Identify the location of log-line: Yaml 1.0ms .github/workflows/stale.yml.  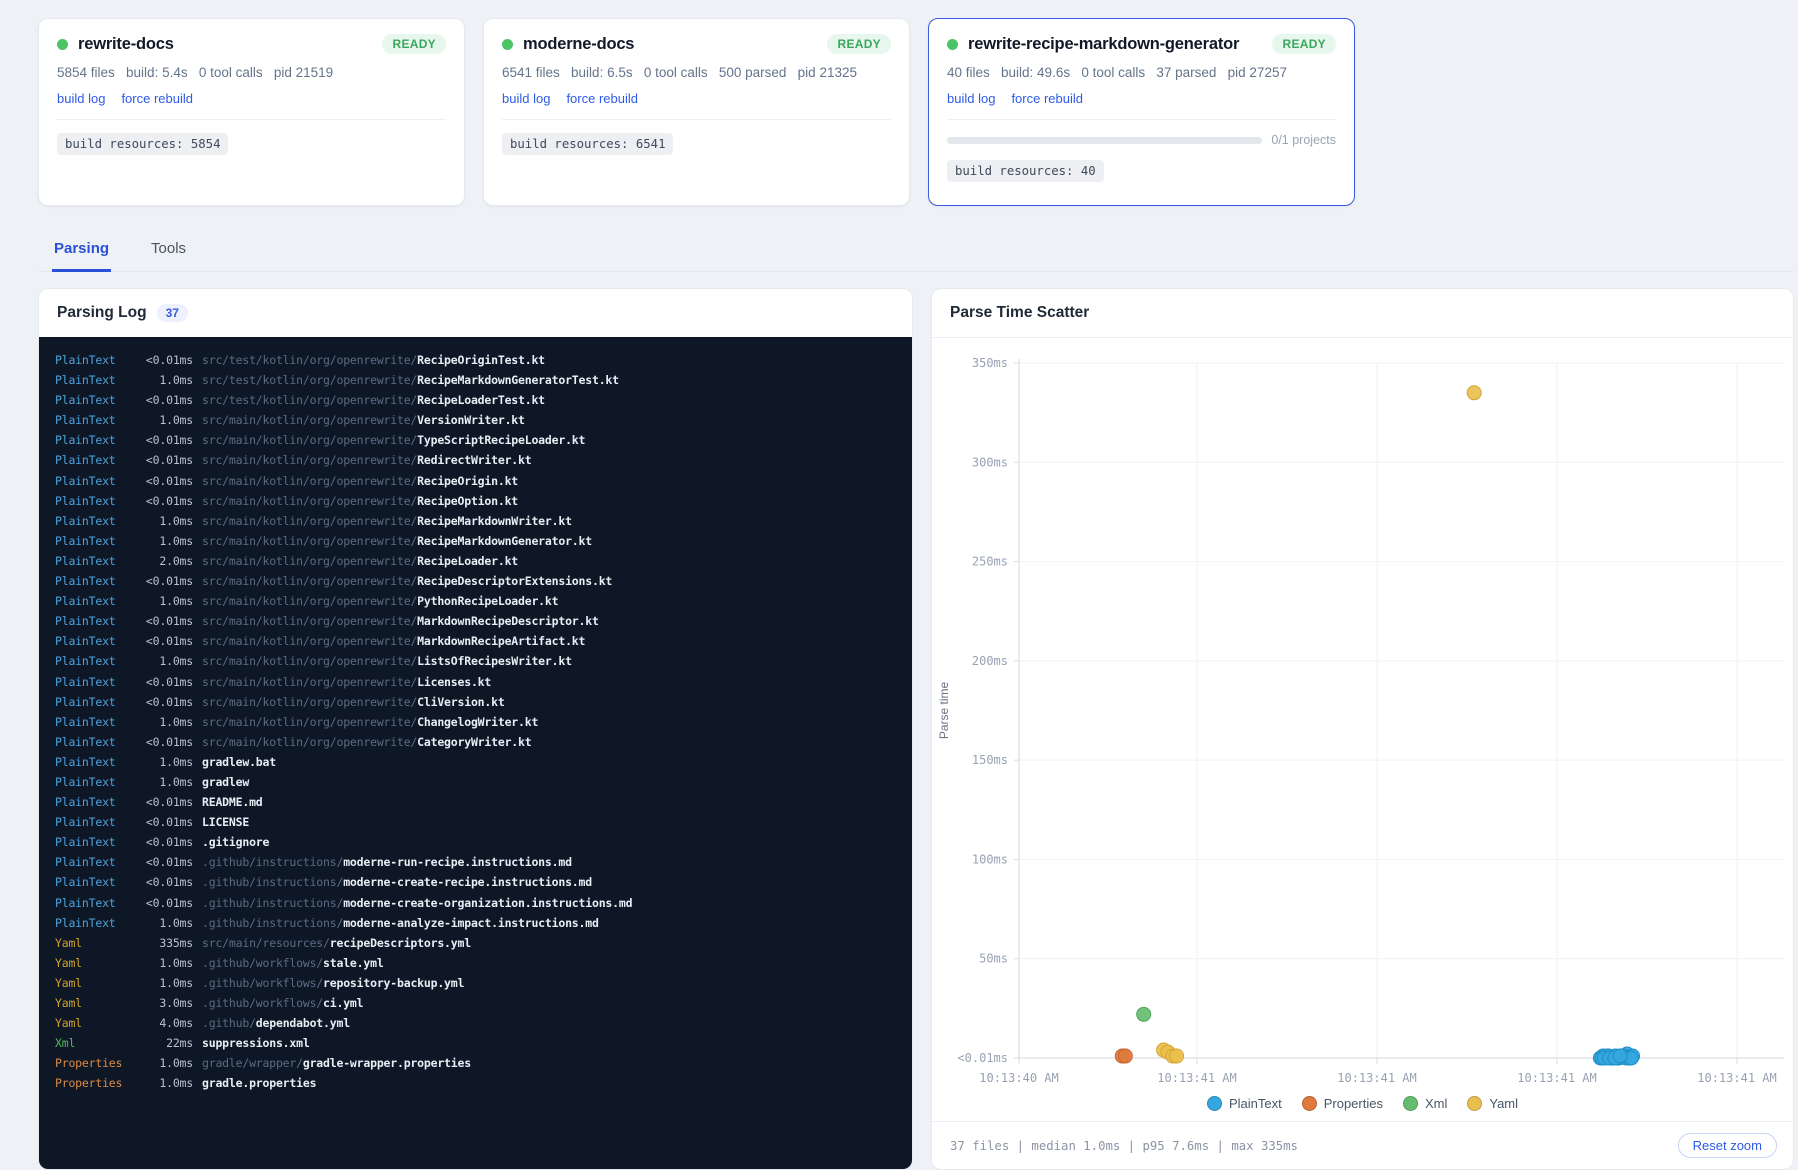
(475, 963).